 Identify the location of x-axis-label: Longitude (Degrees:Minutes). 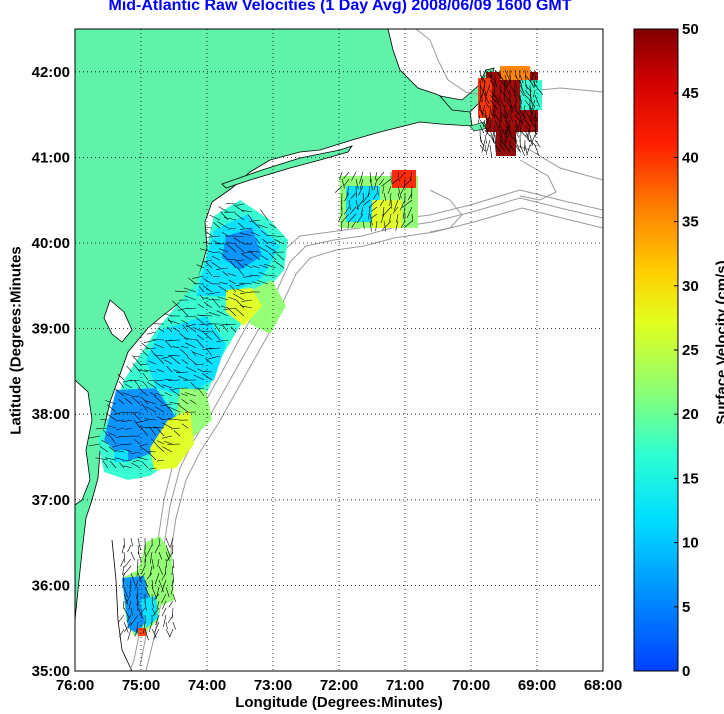
(339, 702).